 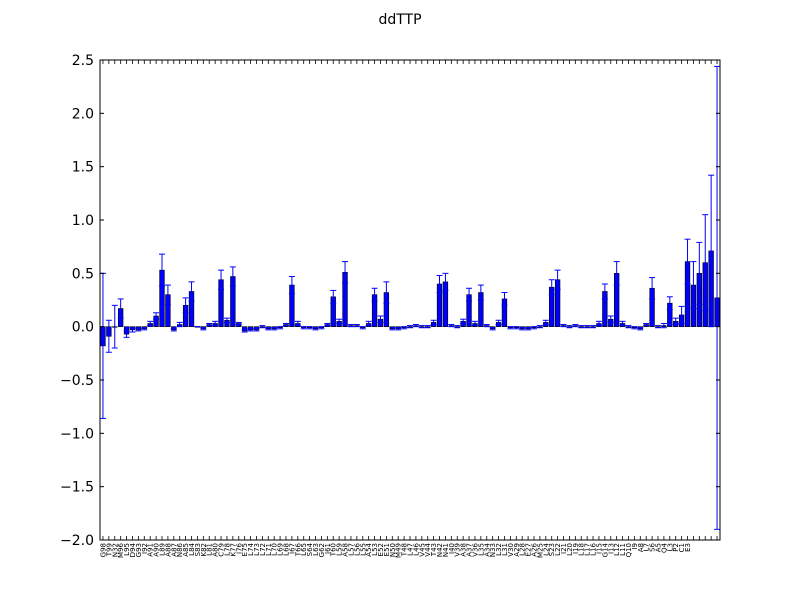 What do you see at coordinates (275, 549) in the screenshot?
I see `xtick-label: L70` at bounding box center [275, 549].